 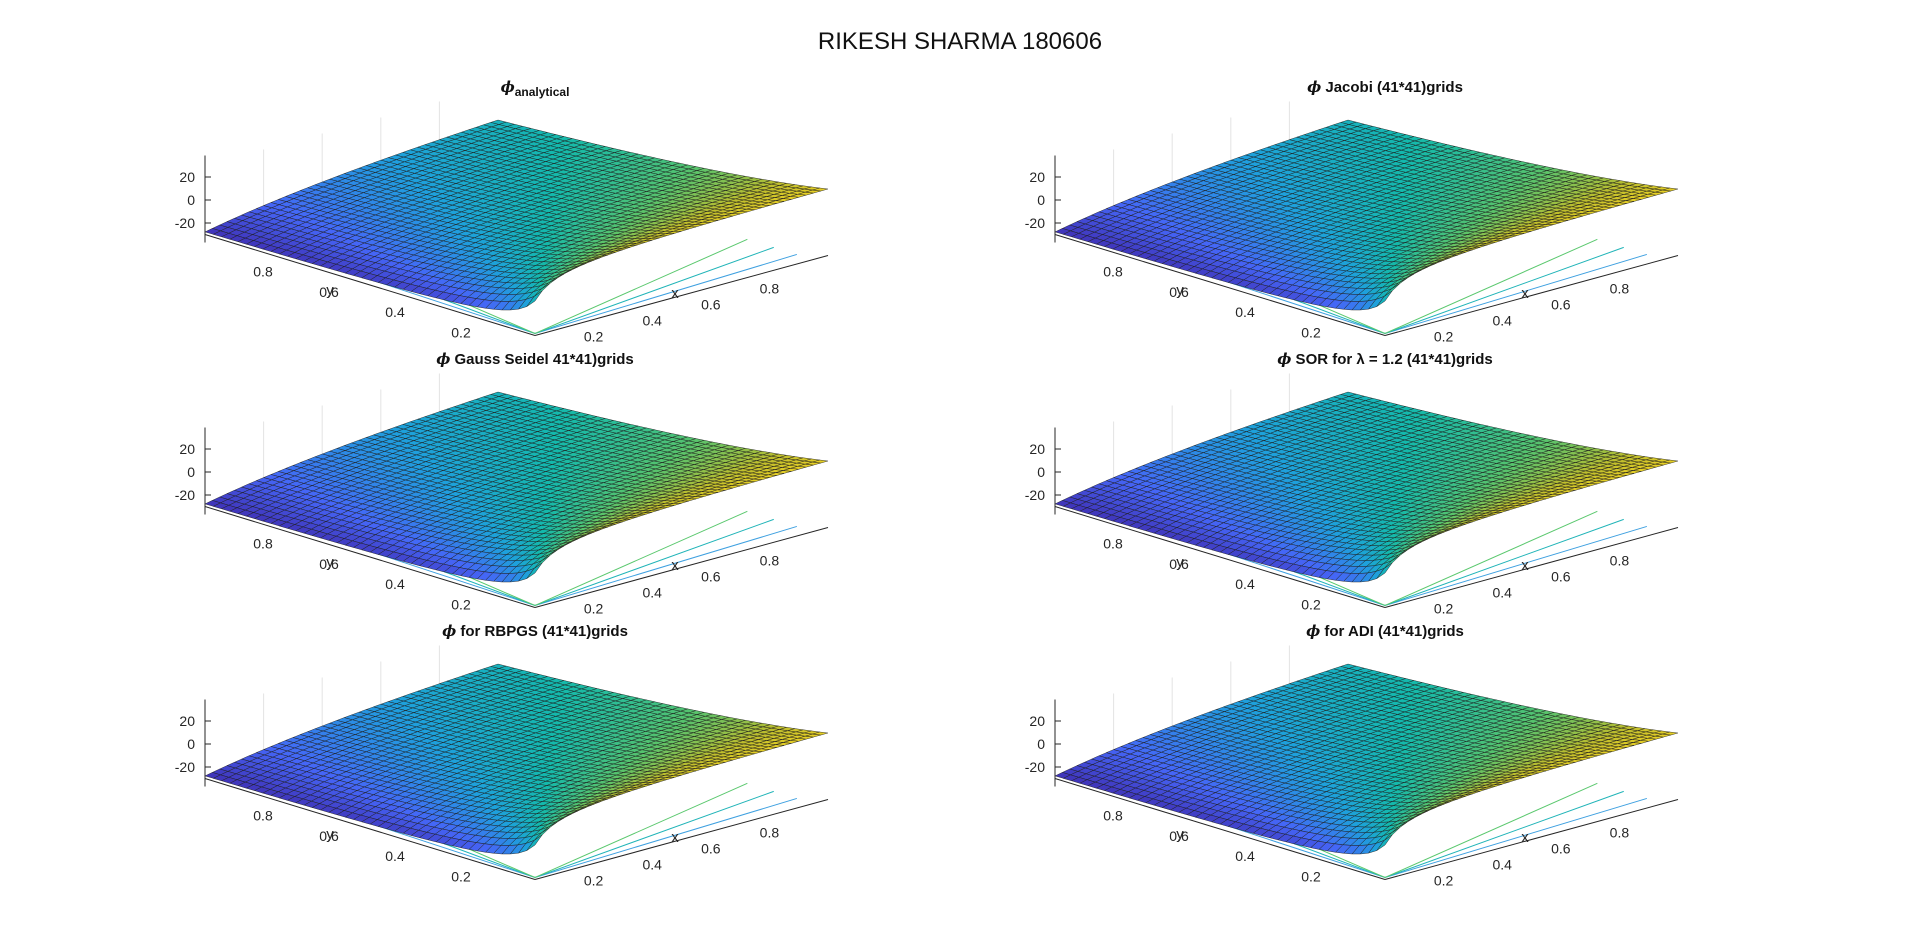 What do you see at coordinates (960, 41) in the screenshot?
I see `figure-title: RIKESH SHARMA 180606` at bounding box center [960, 41].